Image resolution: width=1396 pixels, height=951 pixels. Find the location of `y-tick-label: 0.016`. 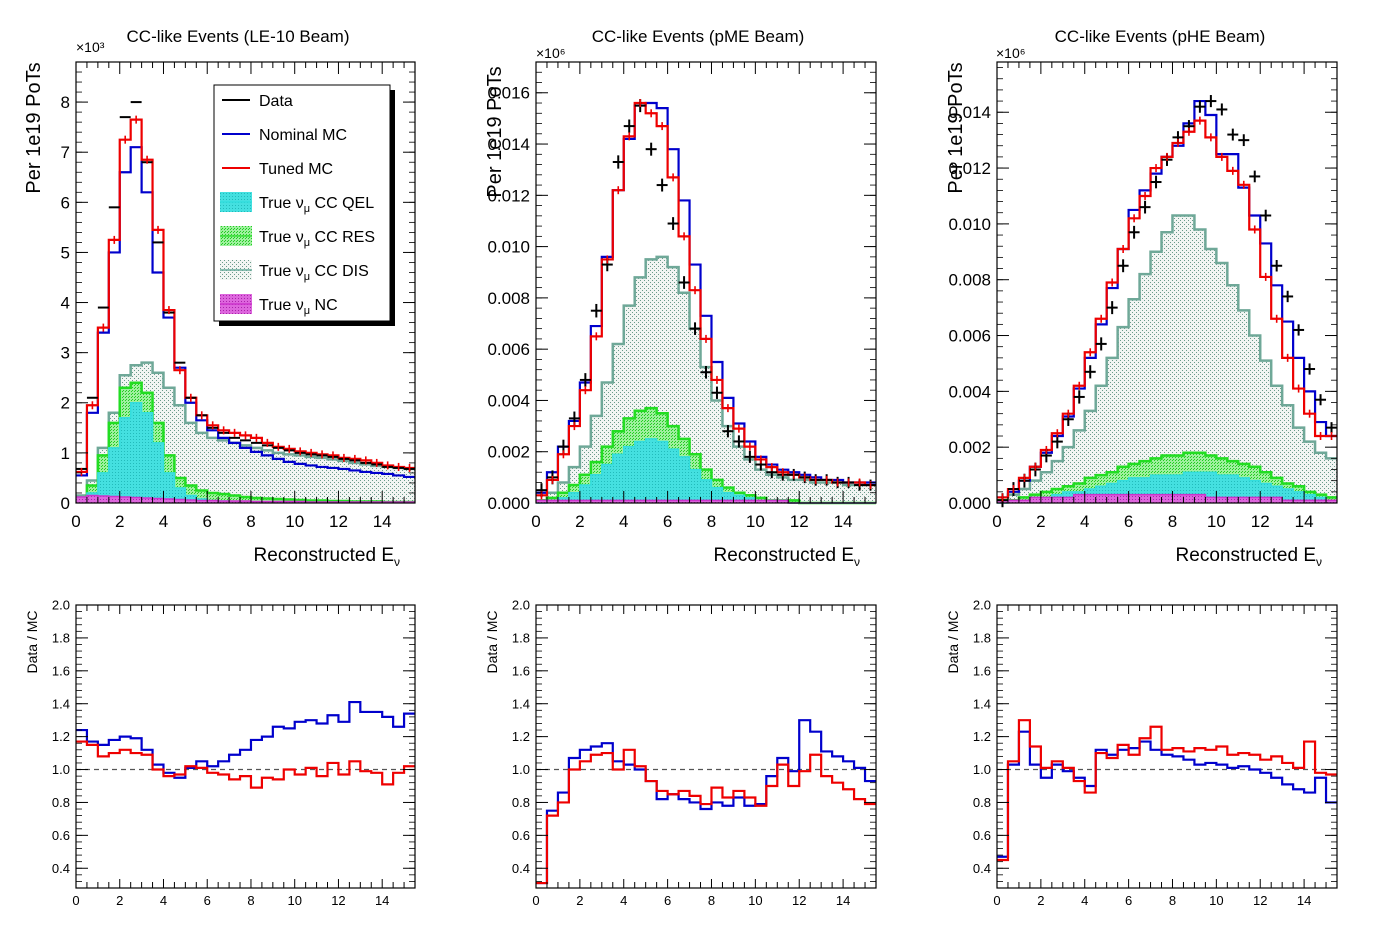

y-tick-label: 0.016 is located at coordinates (508, 93).